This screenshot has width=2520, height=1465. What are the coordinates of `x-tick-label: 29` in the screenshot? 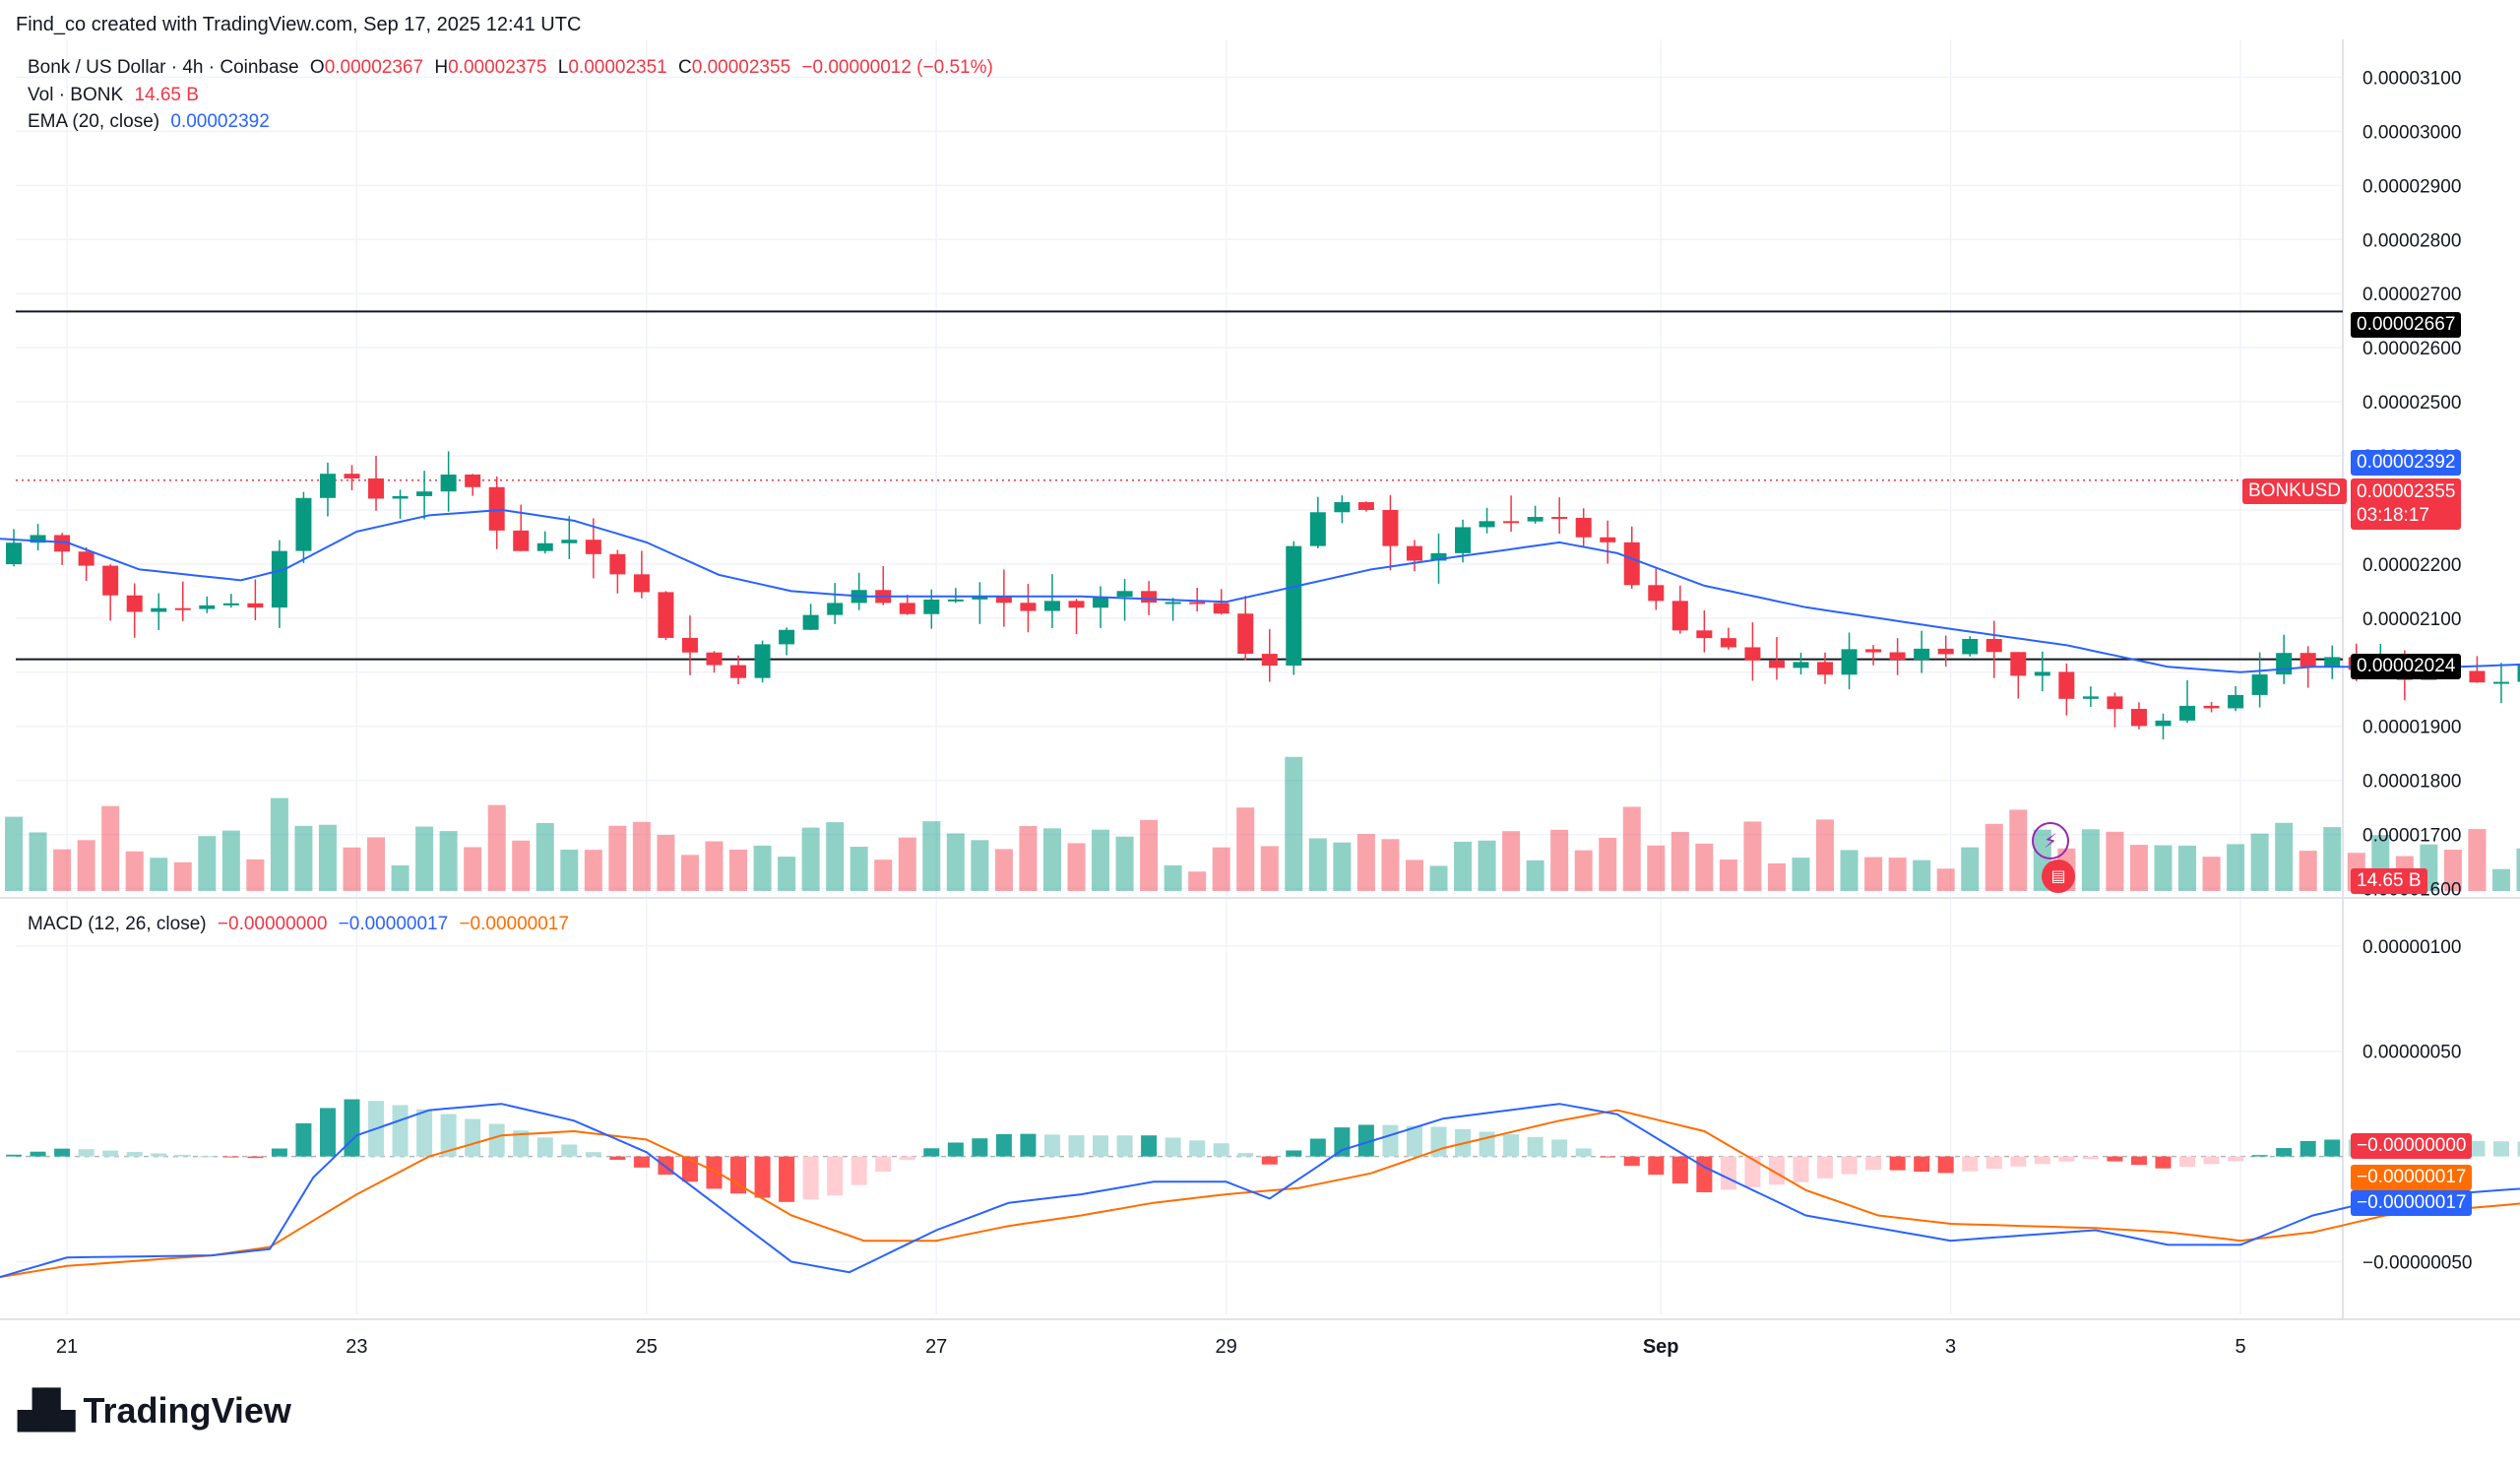 It's located at (1225, 1347).